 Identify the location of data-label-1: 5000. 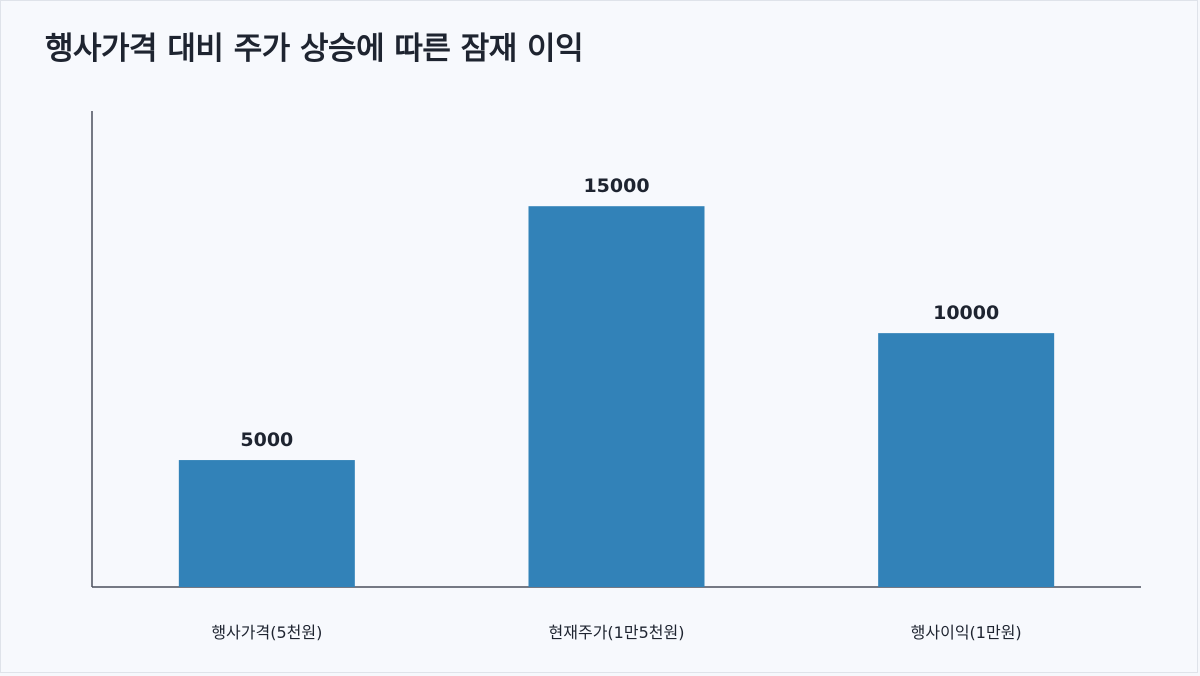
(266, 440).